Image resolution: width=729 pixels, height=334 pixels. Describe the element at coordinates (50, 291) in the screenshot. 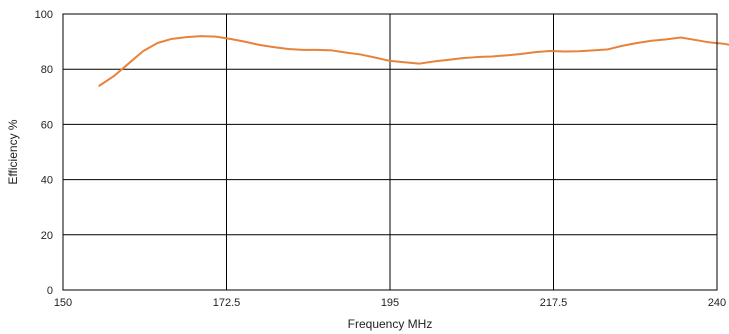

I see `y-tick-label: 0` at that location.